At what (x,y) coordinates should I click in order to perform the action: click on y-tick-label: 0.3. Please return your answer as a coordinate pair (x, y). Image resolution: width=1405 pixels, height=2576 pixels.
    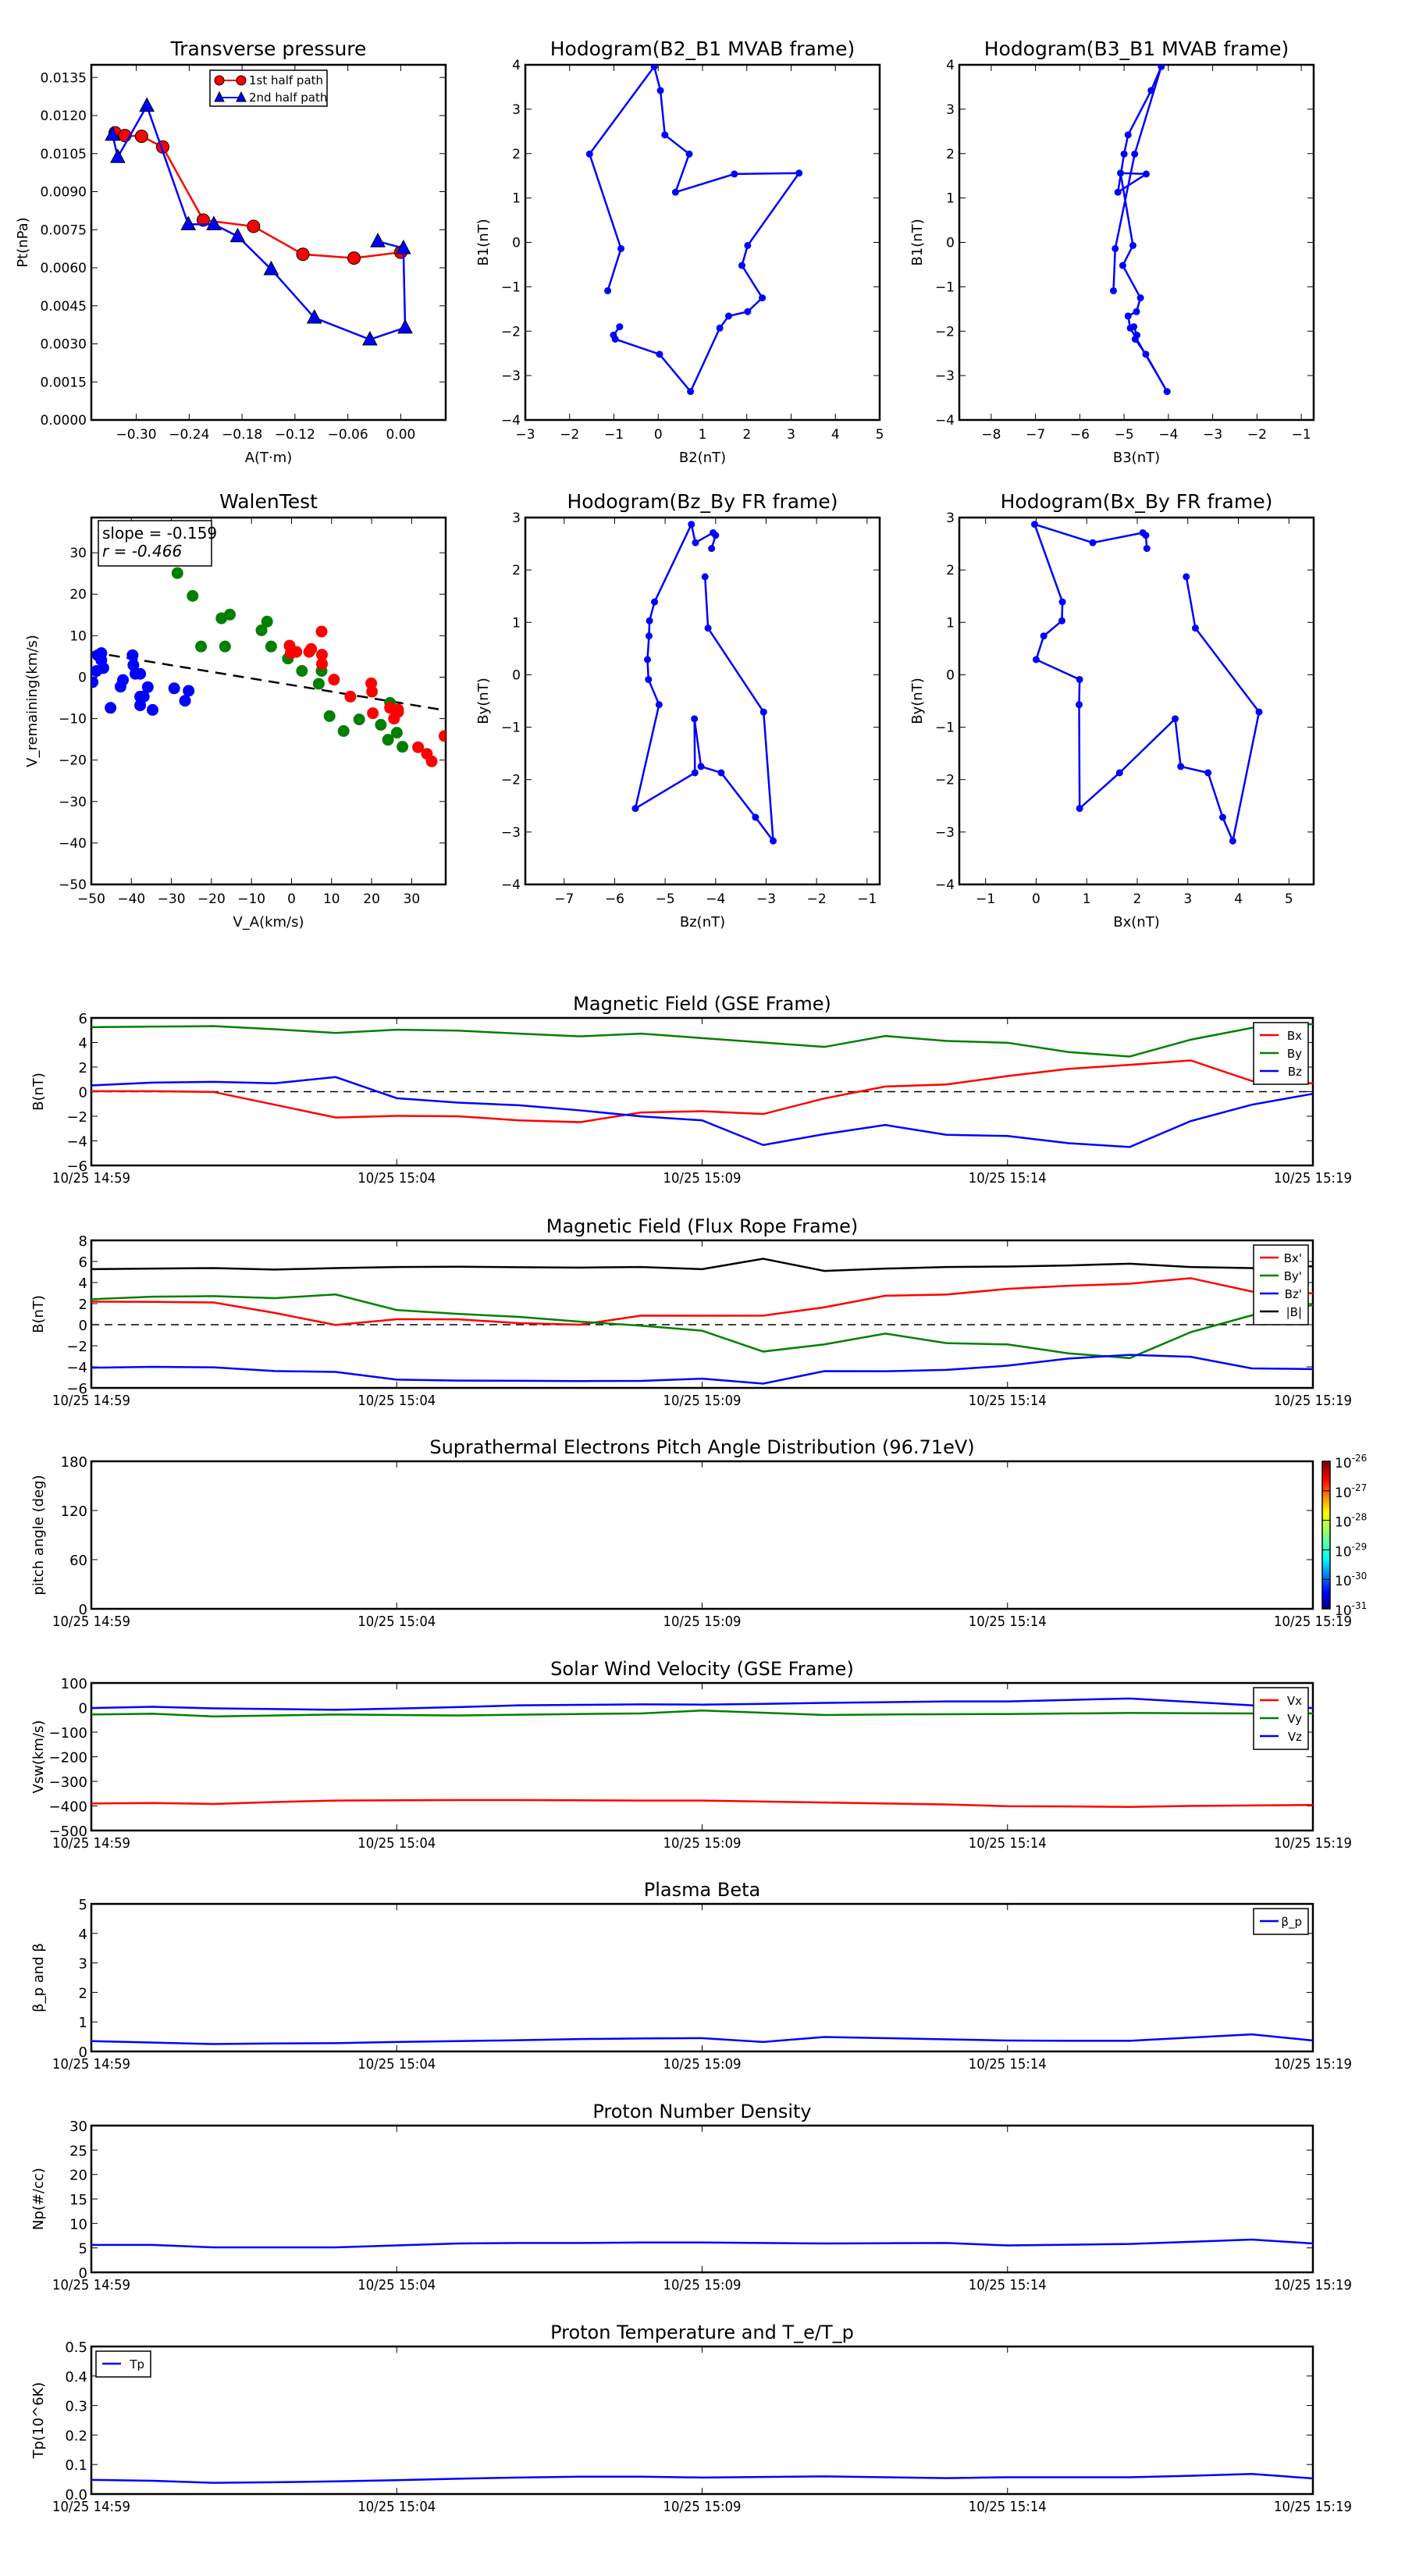
    Looking at the image, I should click on (76, 2407).